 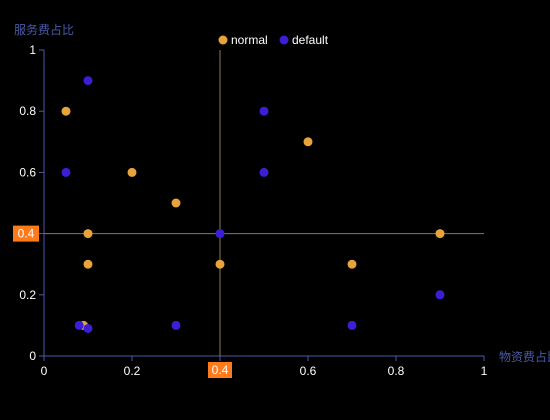 What do you see at coordinates (27, 295) in the screenshot?
I see `y-tick-label: 0.2` at bounding box center [27, 295].